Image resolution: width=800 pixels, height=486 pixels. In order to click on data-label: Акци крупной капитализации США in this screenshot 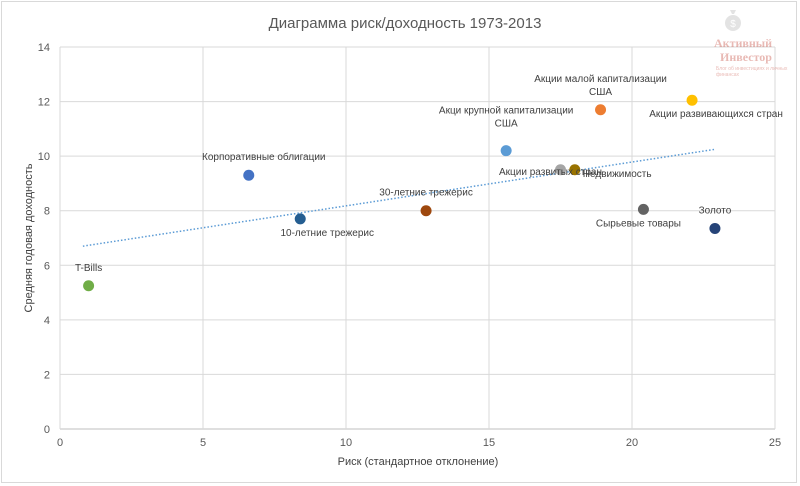, I will do `click(506, 118)`.